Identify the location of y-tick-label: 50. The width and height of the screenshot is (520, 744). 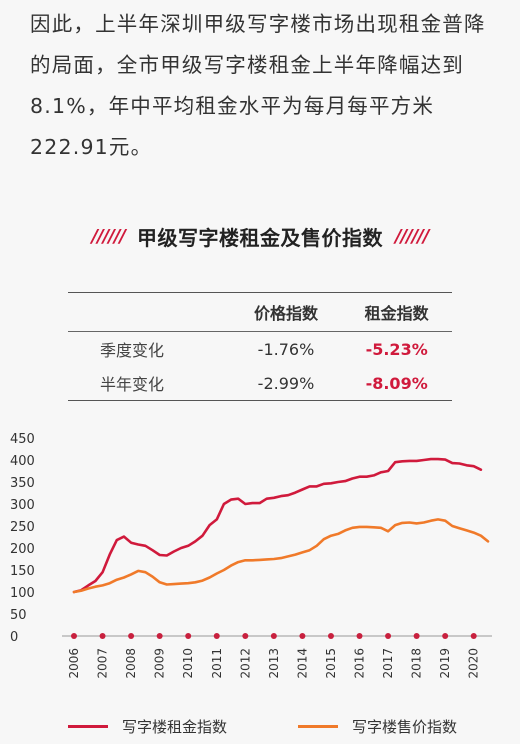
(18, 615).